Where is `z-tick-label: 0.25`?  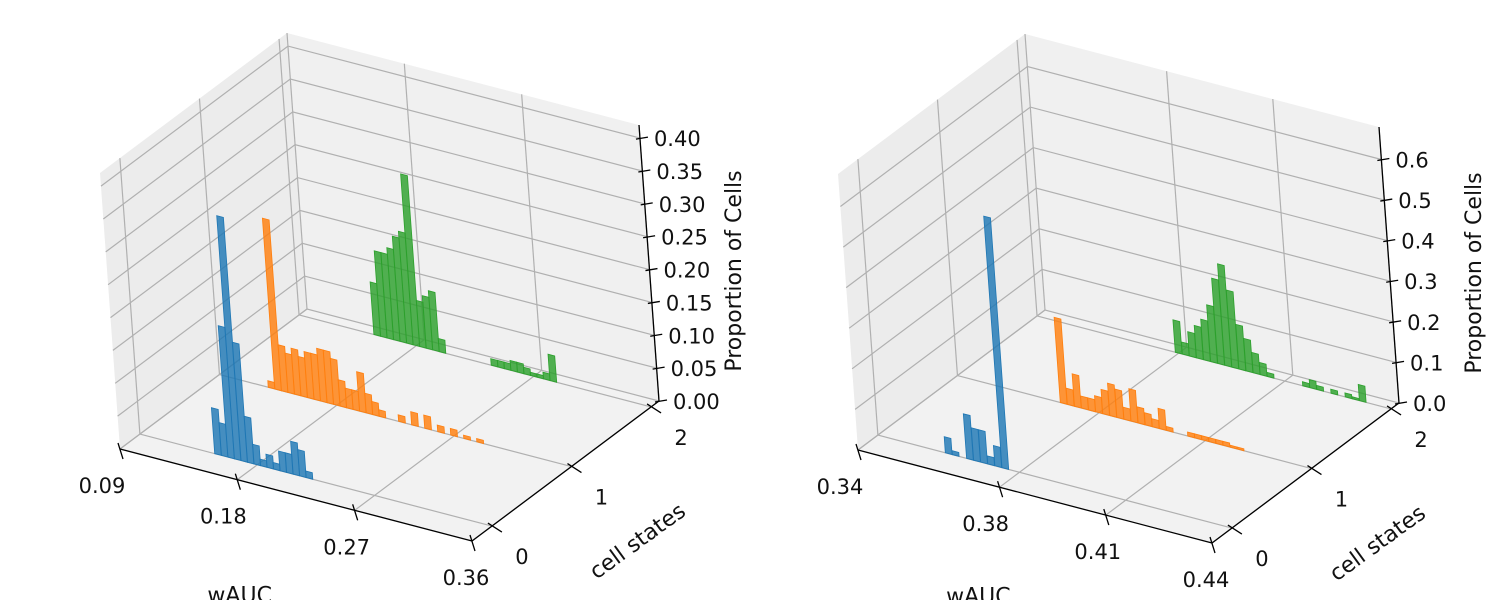
z-tick-label: 0.25 is located at coordinates (684, 238).